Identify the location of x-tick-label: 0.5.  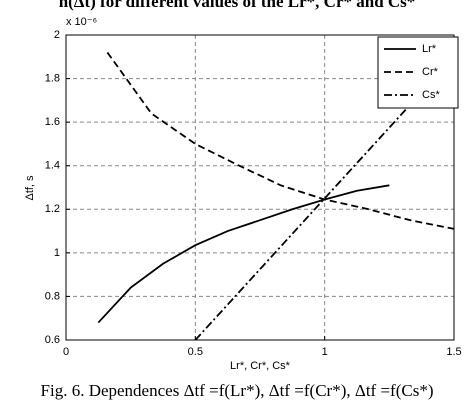
(195, 352).